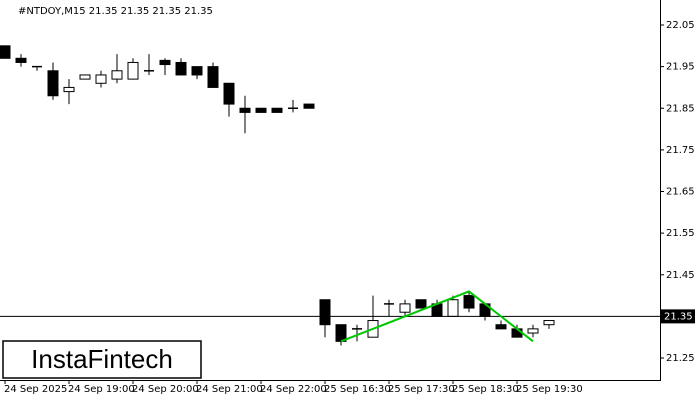 The height and width of the screenshot is (404, 700). Describe the element at coordinates (165, 389) in the screenshot. I see `x-tick-label: 24 Sep 20:00` at that location.